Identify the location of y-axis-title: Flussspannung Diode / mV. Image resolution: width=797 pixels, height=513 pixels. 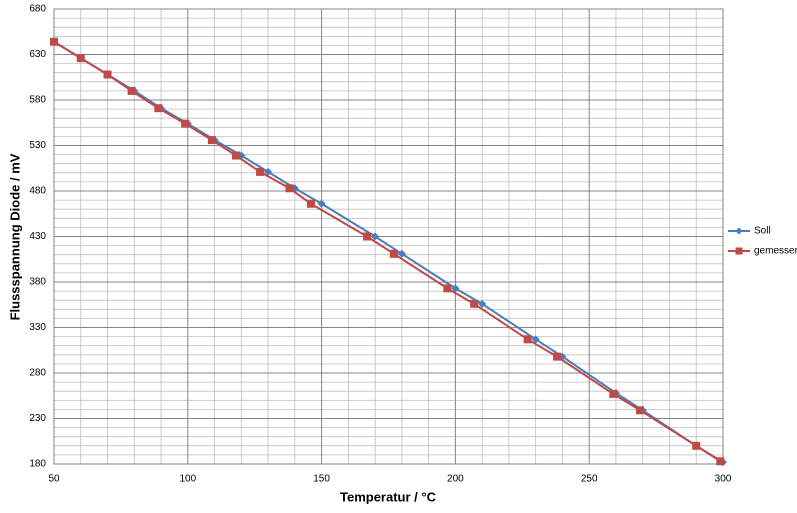
(14, 236).